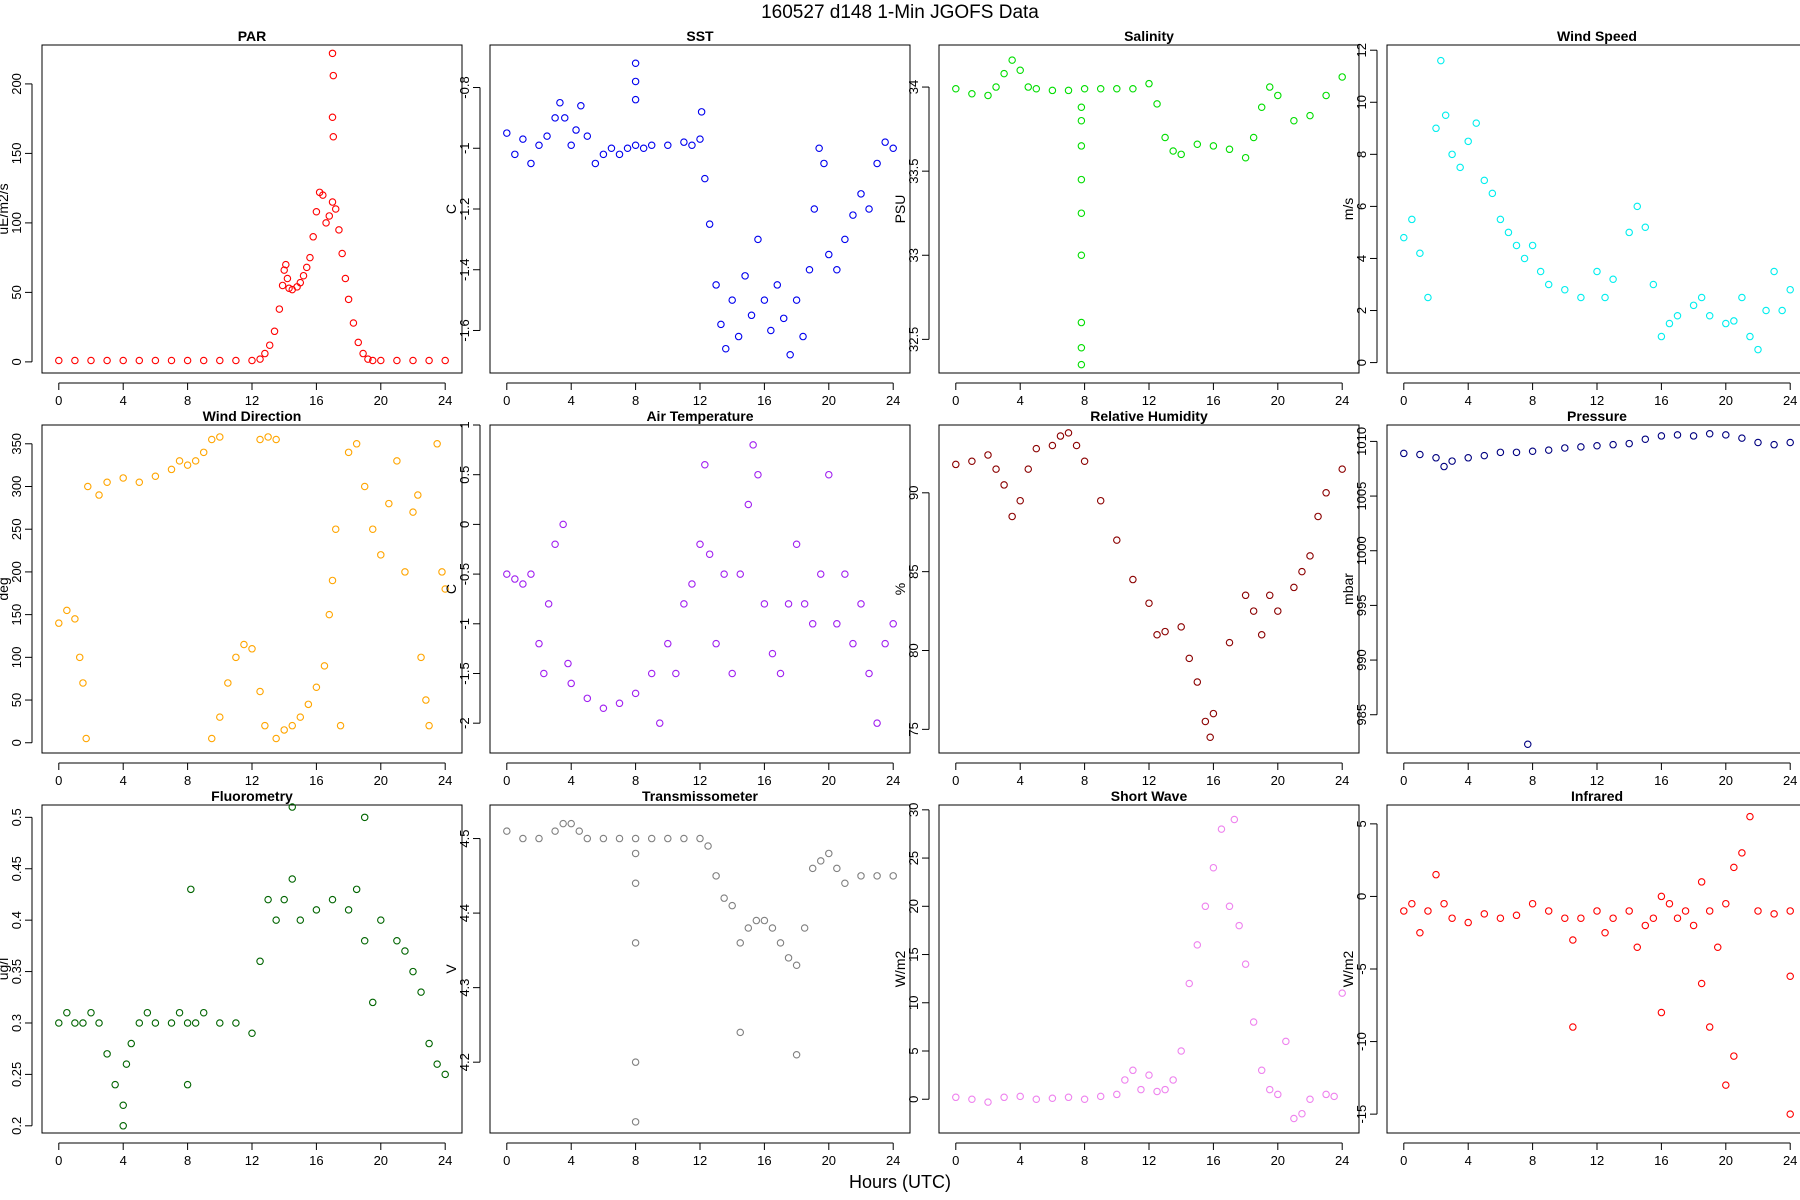 Image resolution: width=1800 pixels, height=1200 pixels. Describe the element at coordinates (829, 400) in the screenshot. I see `x-tick-label: 20` at that location.